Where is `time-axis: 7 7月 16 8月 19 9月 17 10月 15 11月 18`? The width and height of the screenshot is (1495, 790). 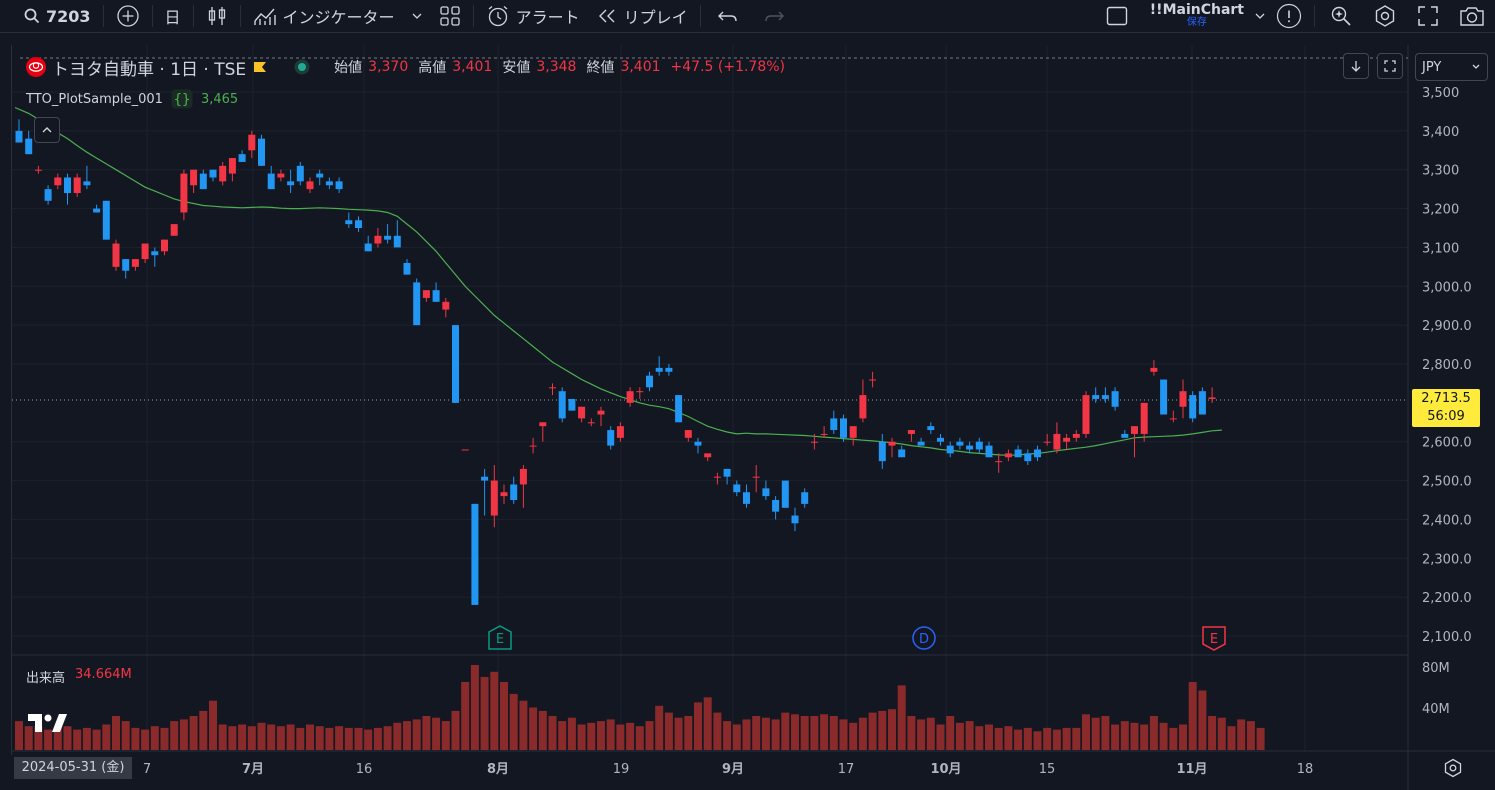 time-axis: 7 7月 16 8月 19 9月 17 10月 15 11月 18 is located at coordinates (728, 769).